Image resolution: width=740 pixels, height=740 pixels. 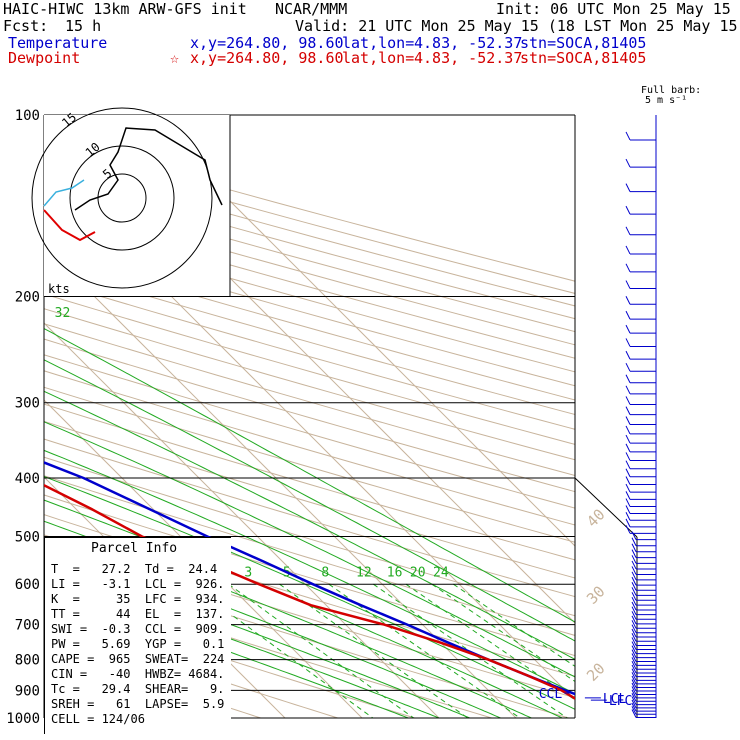 What do you see at coordinates (596, 672) in the screenshot?
I see `isotherm-label: 20` at bounding box center [596, 672].